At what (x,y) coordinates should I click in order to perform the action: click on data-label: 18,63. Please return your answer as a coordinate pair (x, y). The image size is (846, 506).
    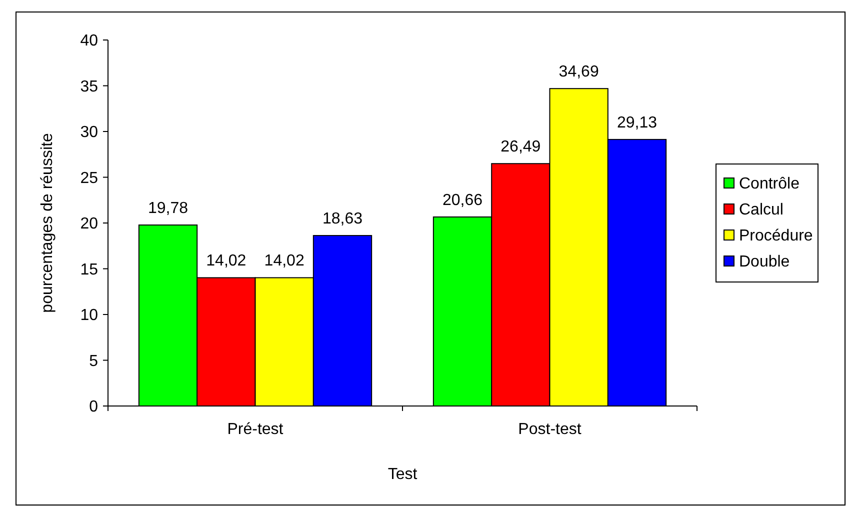
    Looking at the image, I should click on (342, 219).